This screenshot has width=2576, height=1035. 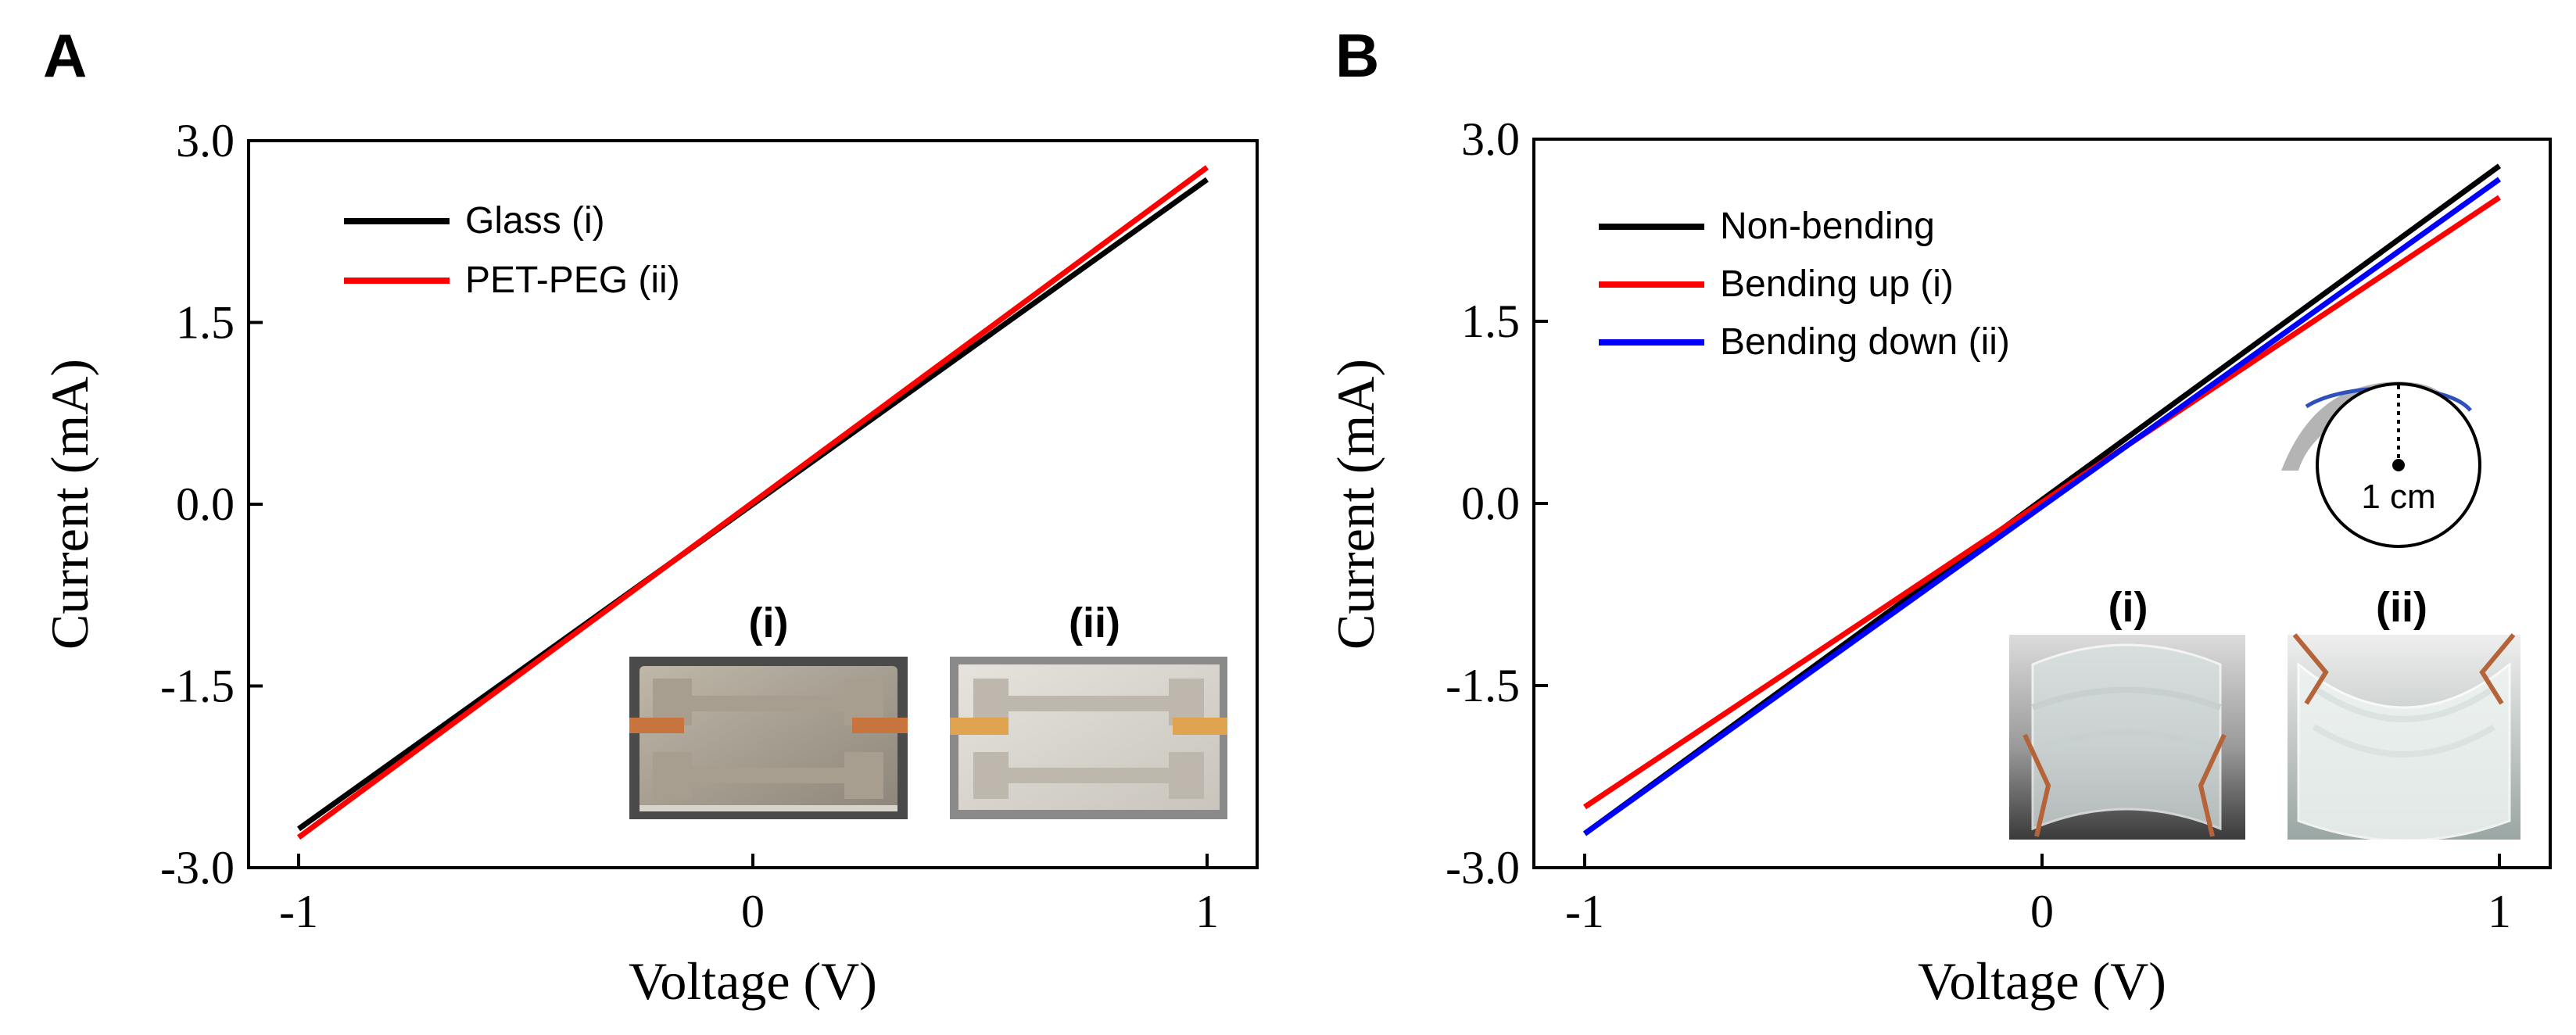 What do you see at coordinates (1357, 55) in the screenshot?
I see `panel-letter-b: B` at bounding box center [1357, 55].